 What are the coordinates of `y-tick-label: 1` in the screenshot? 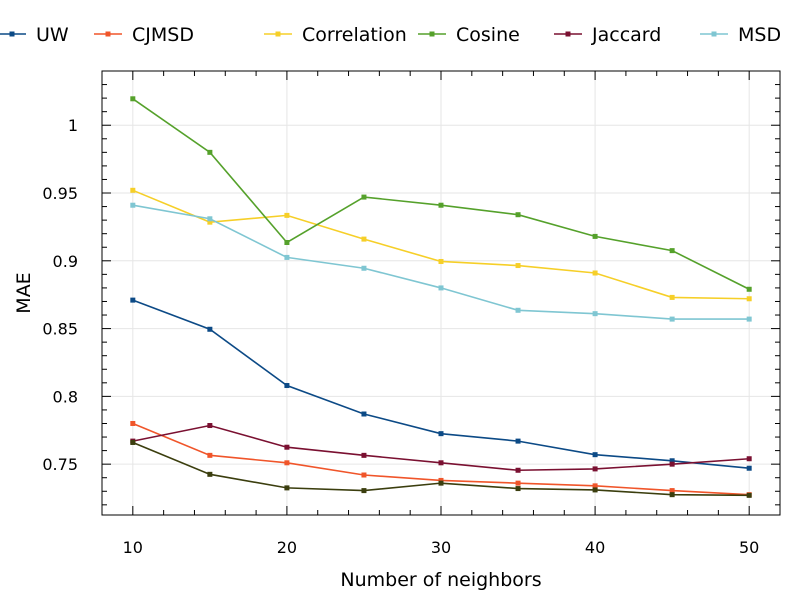 It's located at (73, 125).